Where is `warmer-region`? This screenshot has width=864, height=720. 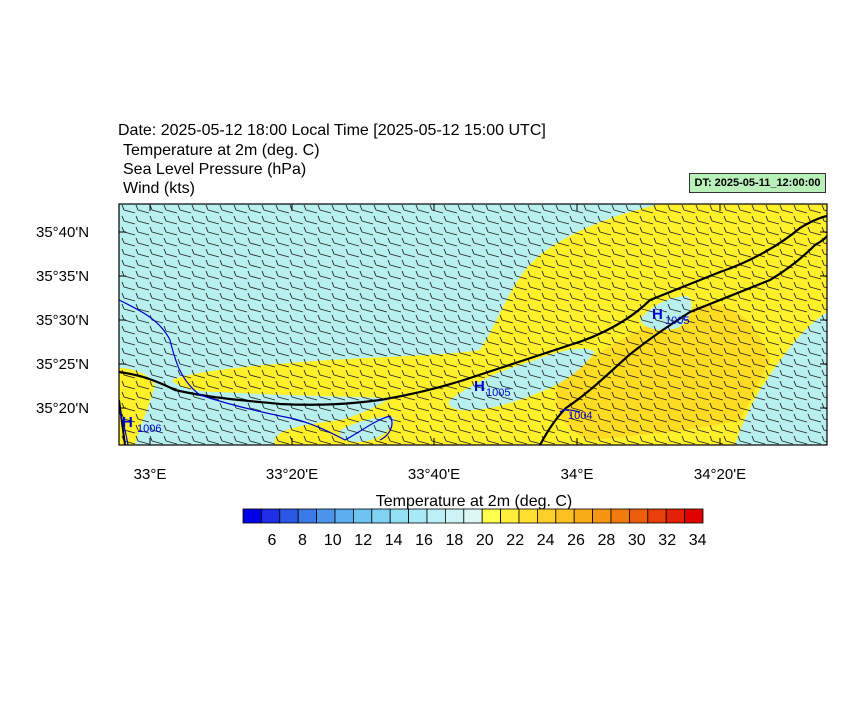 warmer-region is located at coordinates (663, 372).